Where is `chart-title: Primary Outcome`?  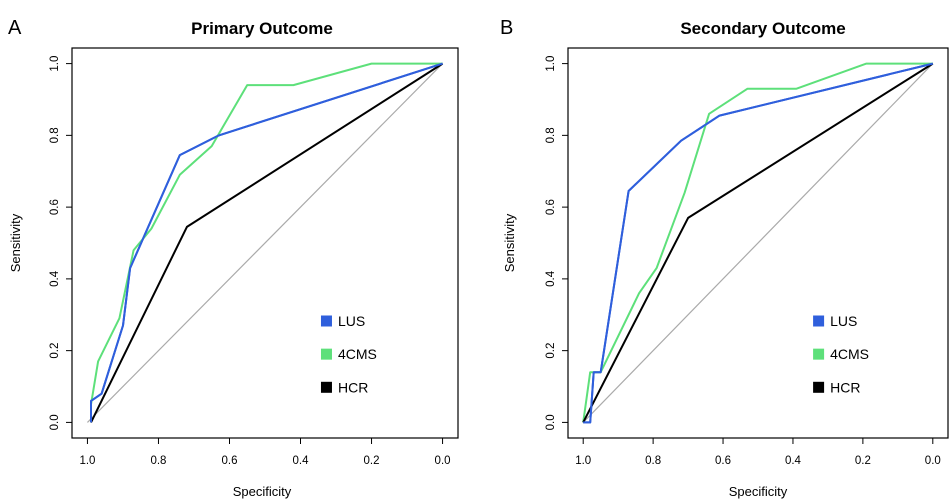
chart-title: Primary Outcome is located at coordinates (262, 28).